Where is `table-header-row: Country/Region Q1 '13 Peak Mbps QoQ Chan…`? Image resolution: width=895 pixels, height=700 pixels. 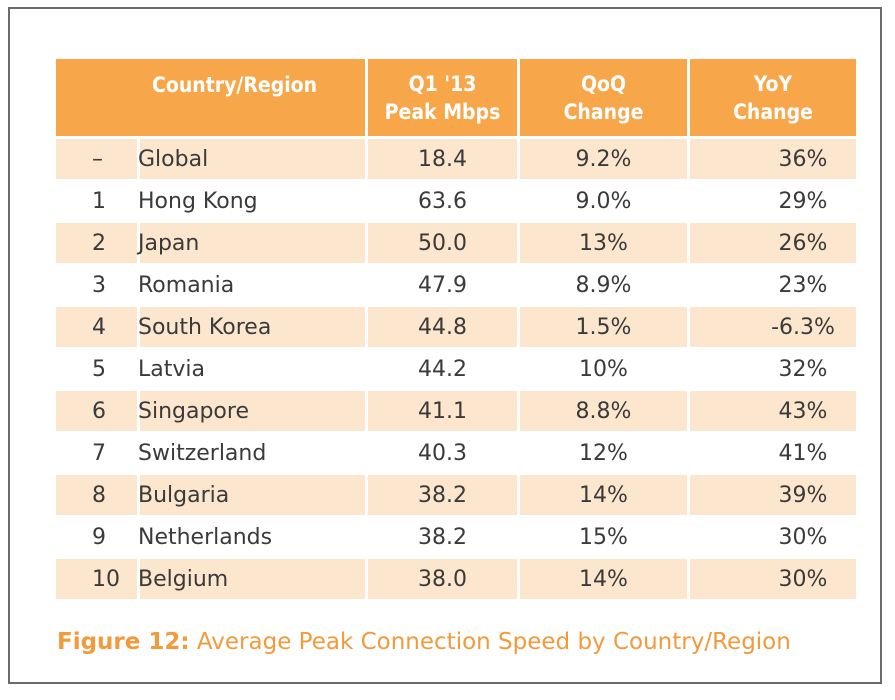 table-header-row: Country/Region Q1 '13 Peak Mbps QoQ Chan… is located at coordinates (456, 99).